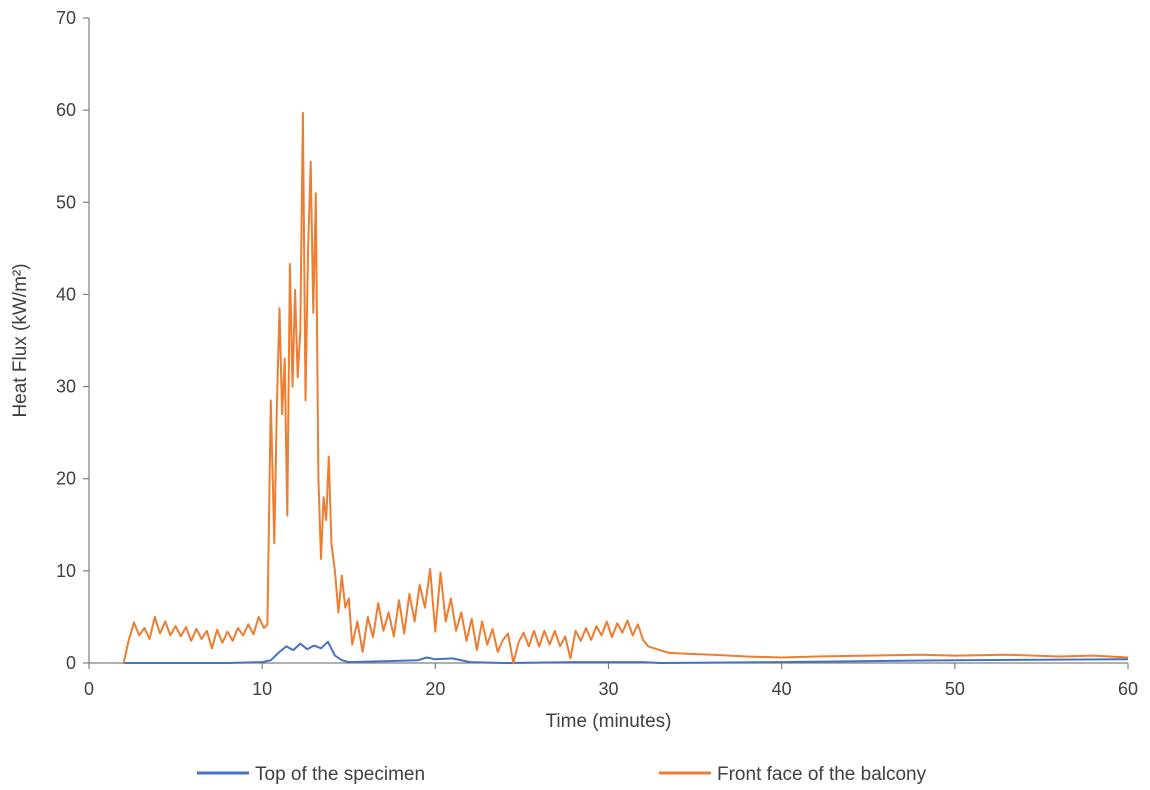 The image size is (1150, 790). Describe the element at coordinates (20, 340) in the screenshot. I see `y-axis-title: Heat Flux (kW/m²)` at that location.